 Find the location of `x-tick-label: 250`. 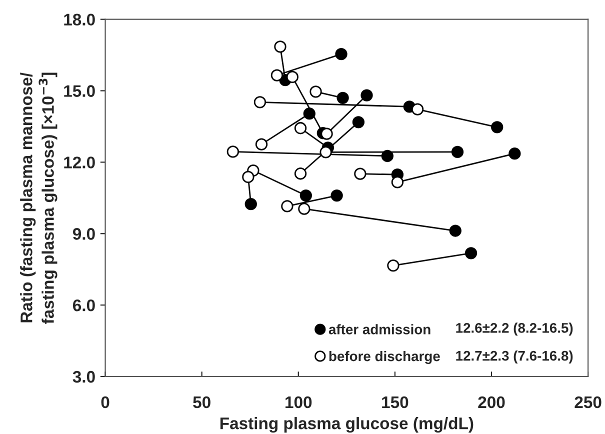

x-tick-label: 250 is located at coordinates (588, 402).